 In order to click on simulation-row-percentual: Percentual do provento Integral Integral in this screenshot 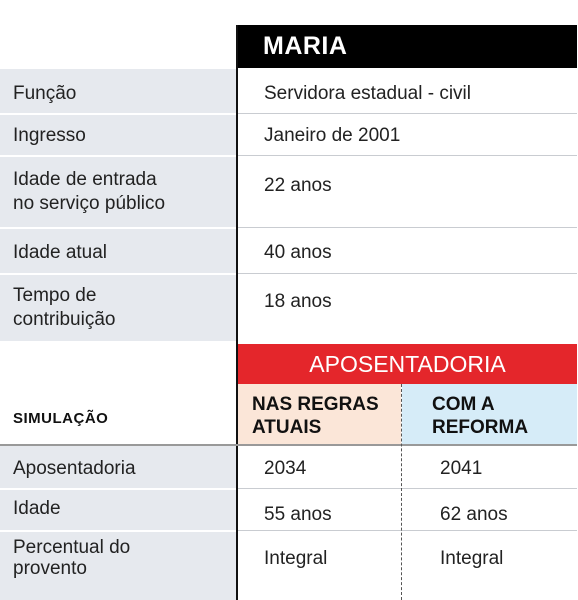, I will do `click(289, 566)`.